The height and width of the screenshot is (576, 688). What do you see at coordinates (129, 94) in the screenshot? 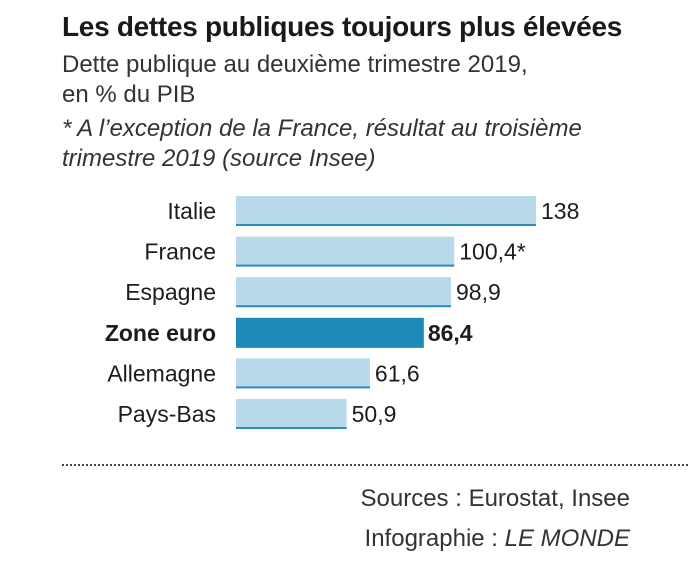
I see `chart-subtitle-line2: en % du PIB` at bounding box center [129, 94].